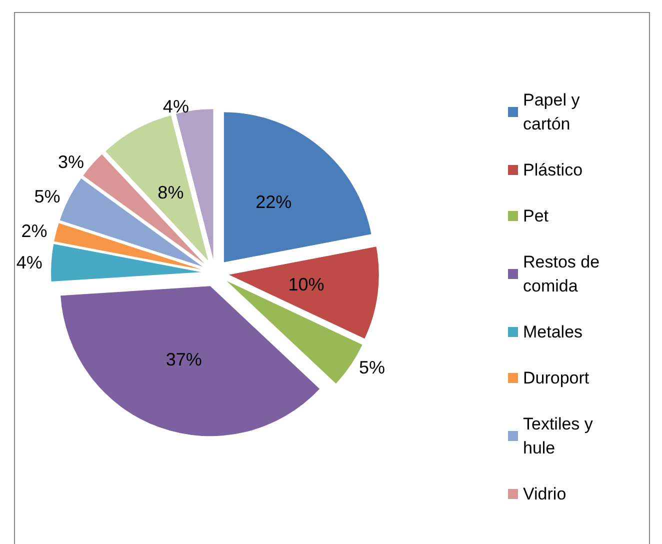 The height and width of the screenshot is (544, 662). What do you see at coordinates (171, 192) in the screenshot?
I see `data-label: 8%` at bounding box center [171, 192].